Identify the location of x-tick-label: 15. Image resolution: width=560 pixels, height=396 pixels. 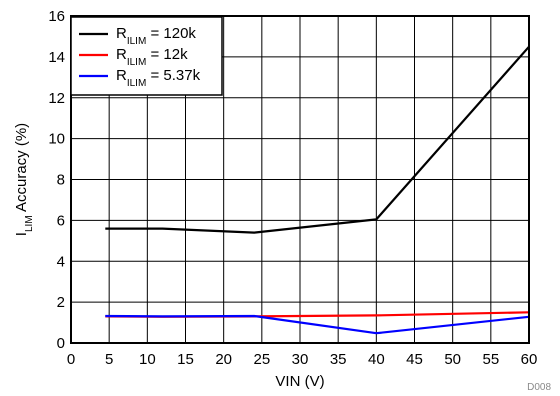
(185, 359).